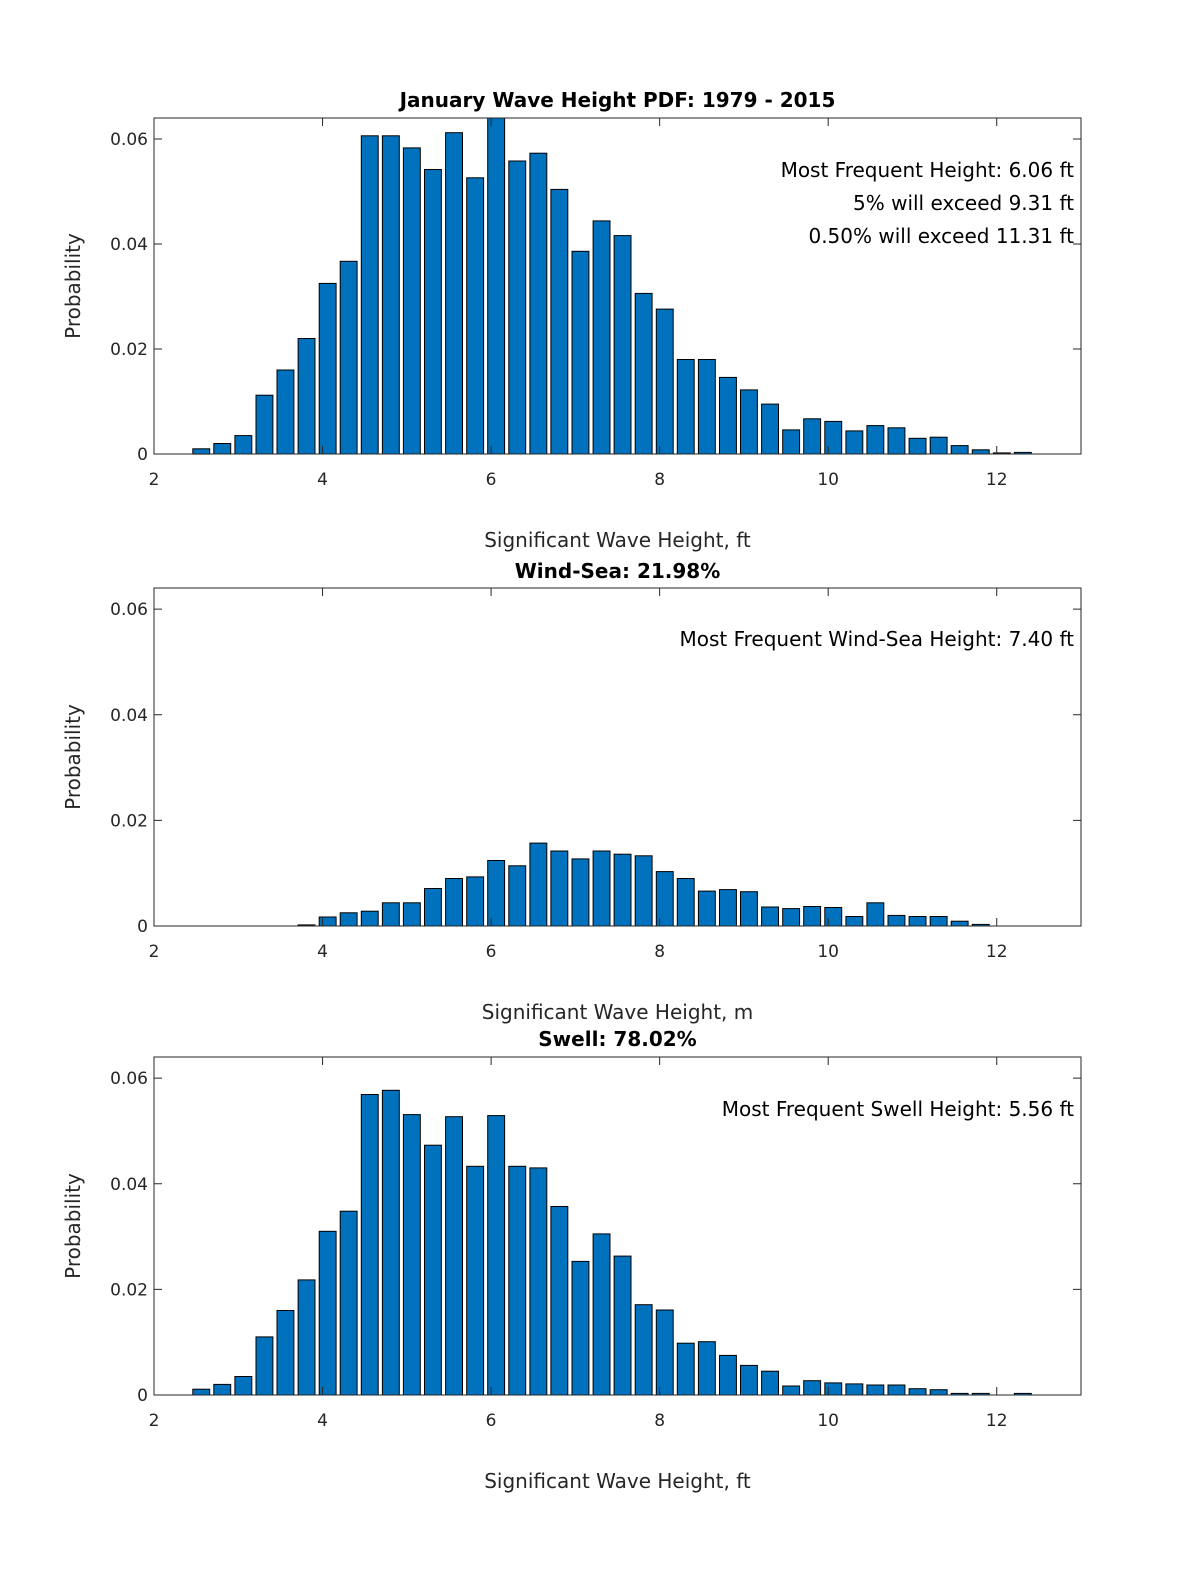  I want to click on annotation: Most Frequent Height: 6.06 ft, so click(928, 170).